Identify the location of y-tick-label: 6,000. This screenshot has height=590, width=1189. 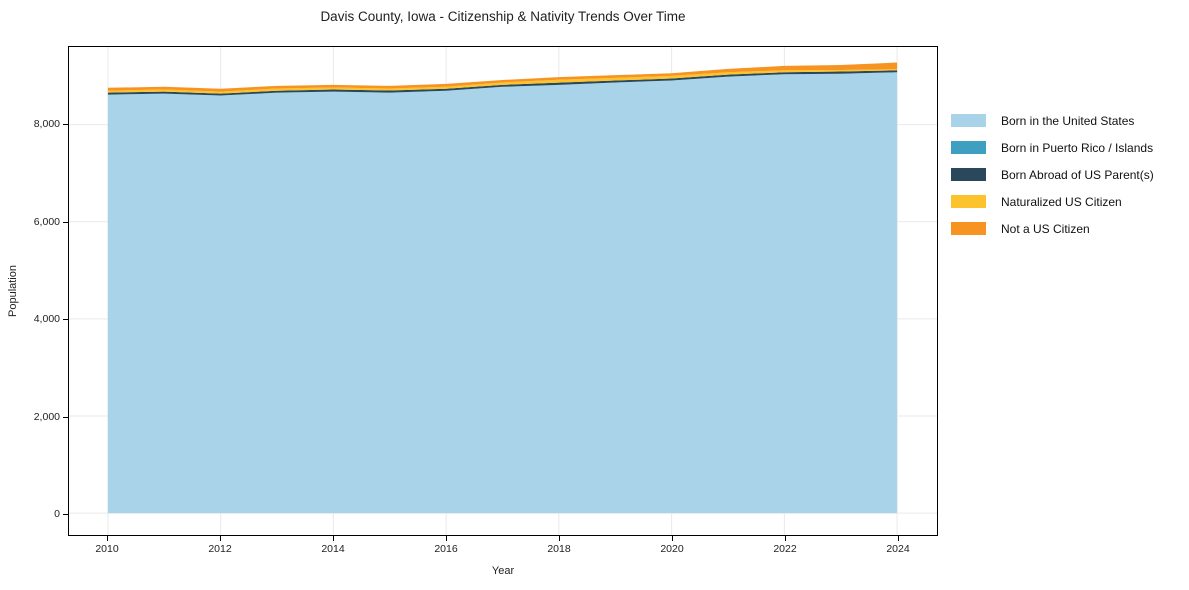
(46, 221).